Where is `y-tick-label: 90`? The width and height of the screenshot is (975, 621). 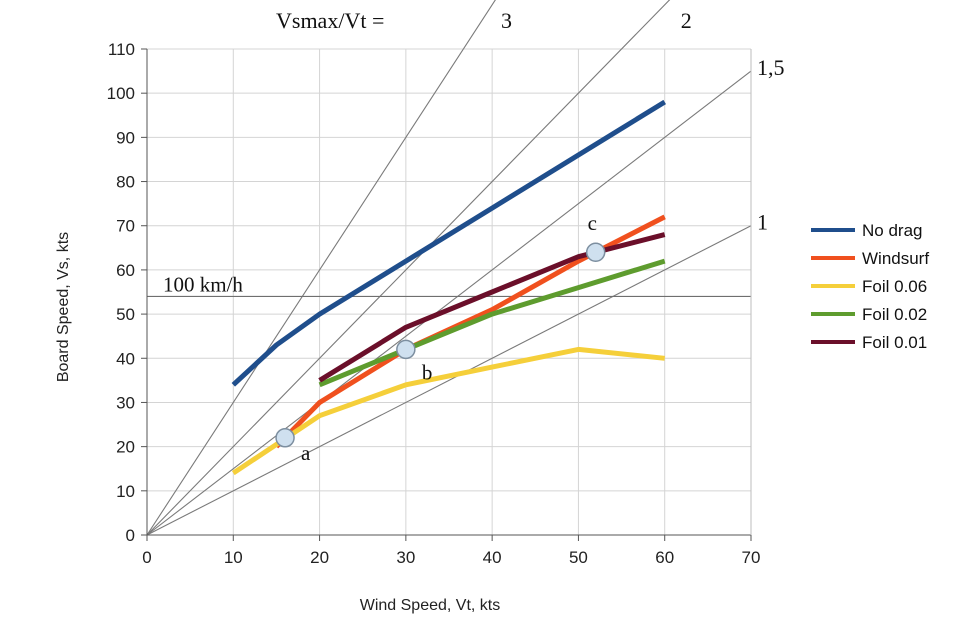 y-tick-label: 90 is located at coordinates (125, 137).